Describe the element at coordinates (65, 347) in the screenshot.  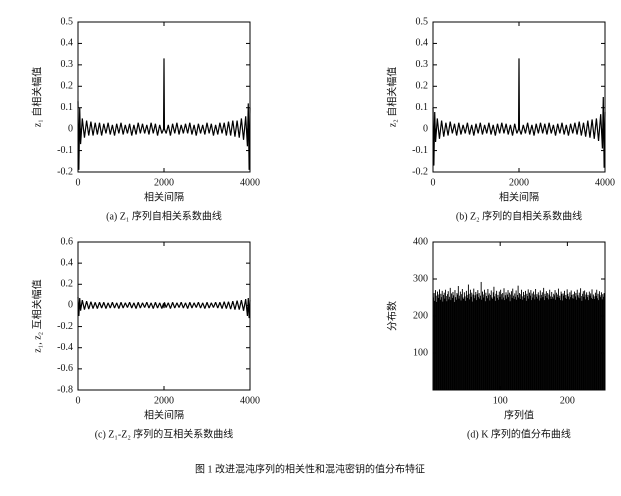
I see `y-tick-label: -0.4` at that location.